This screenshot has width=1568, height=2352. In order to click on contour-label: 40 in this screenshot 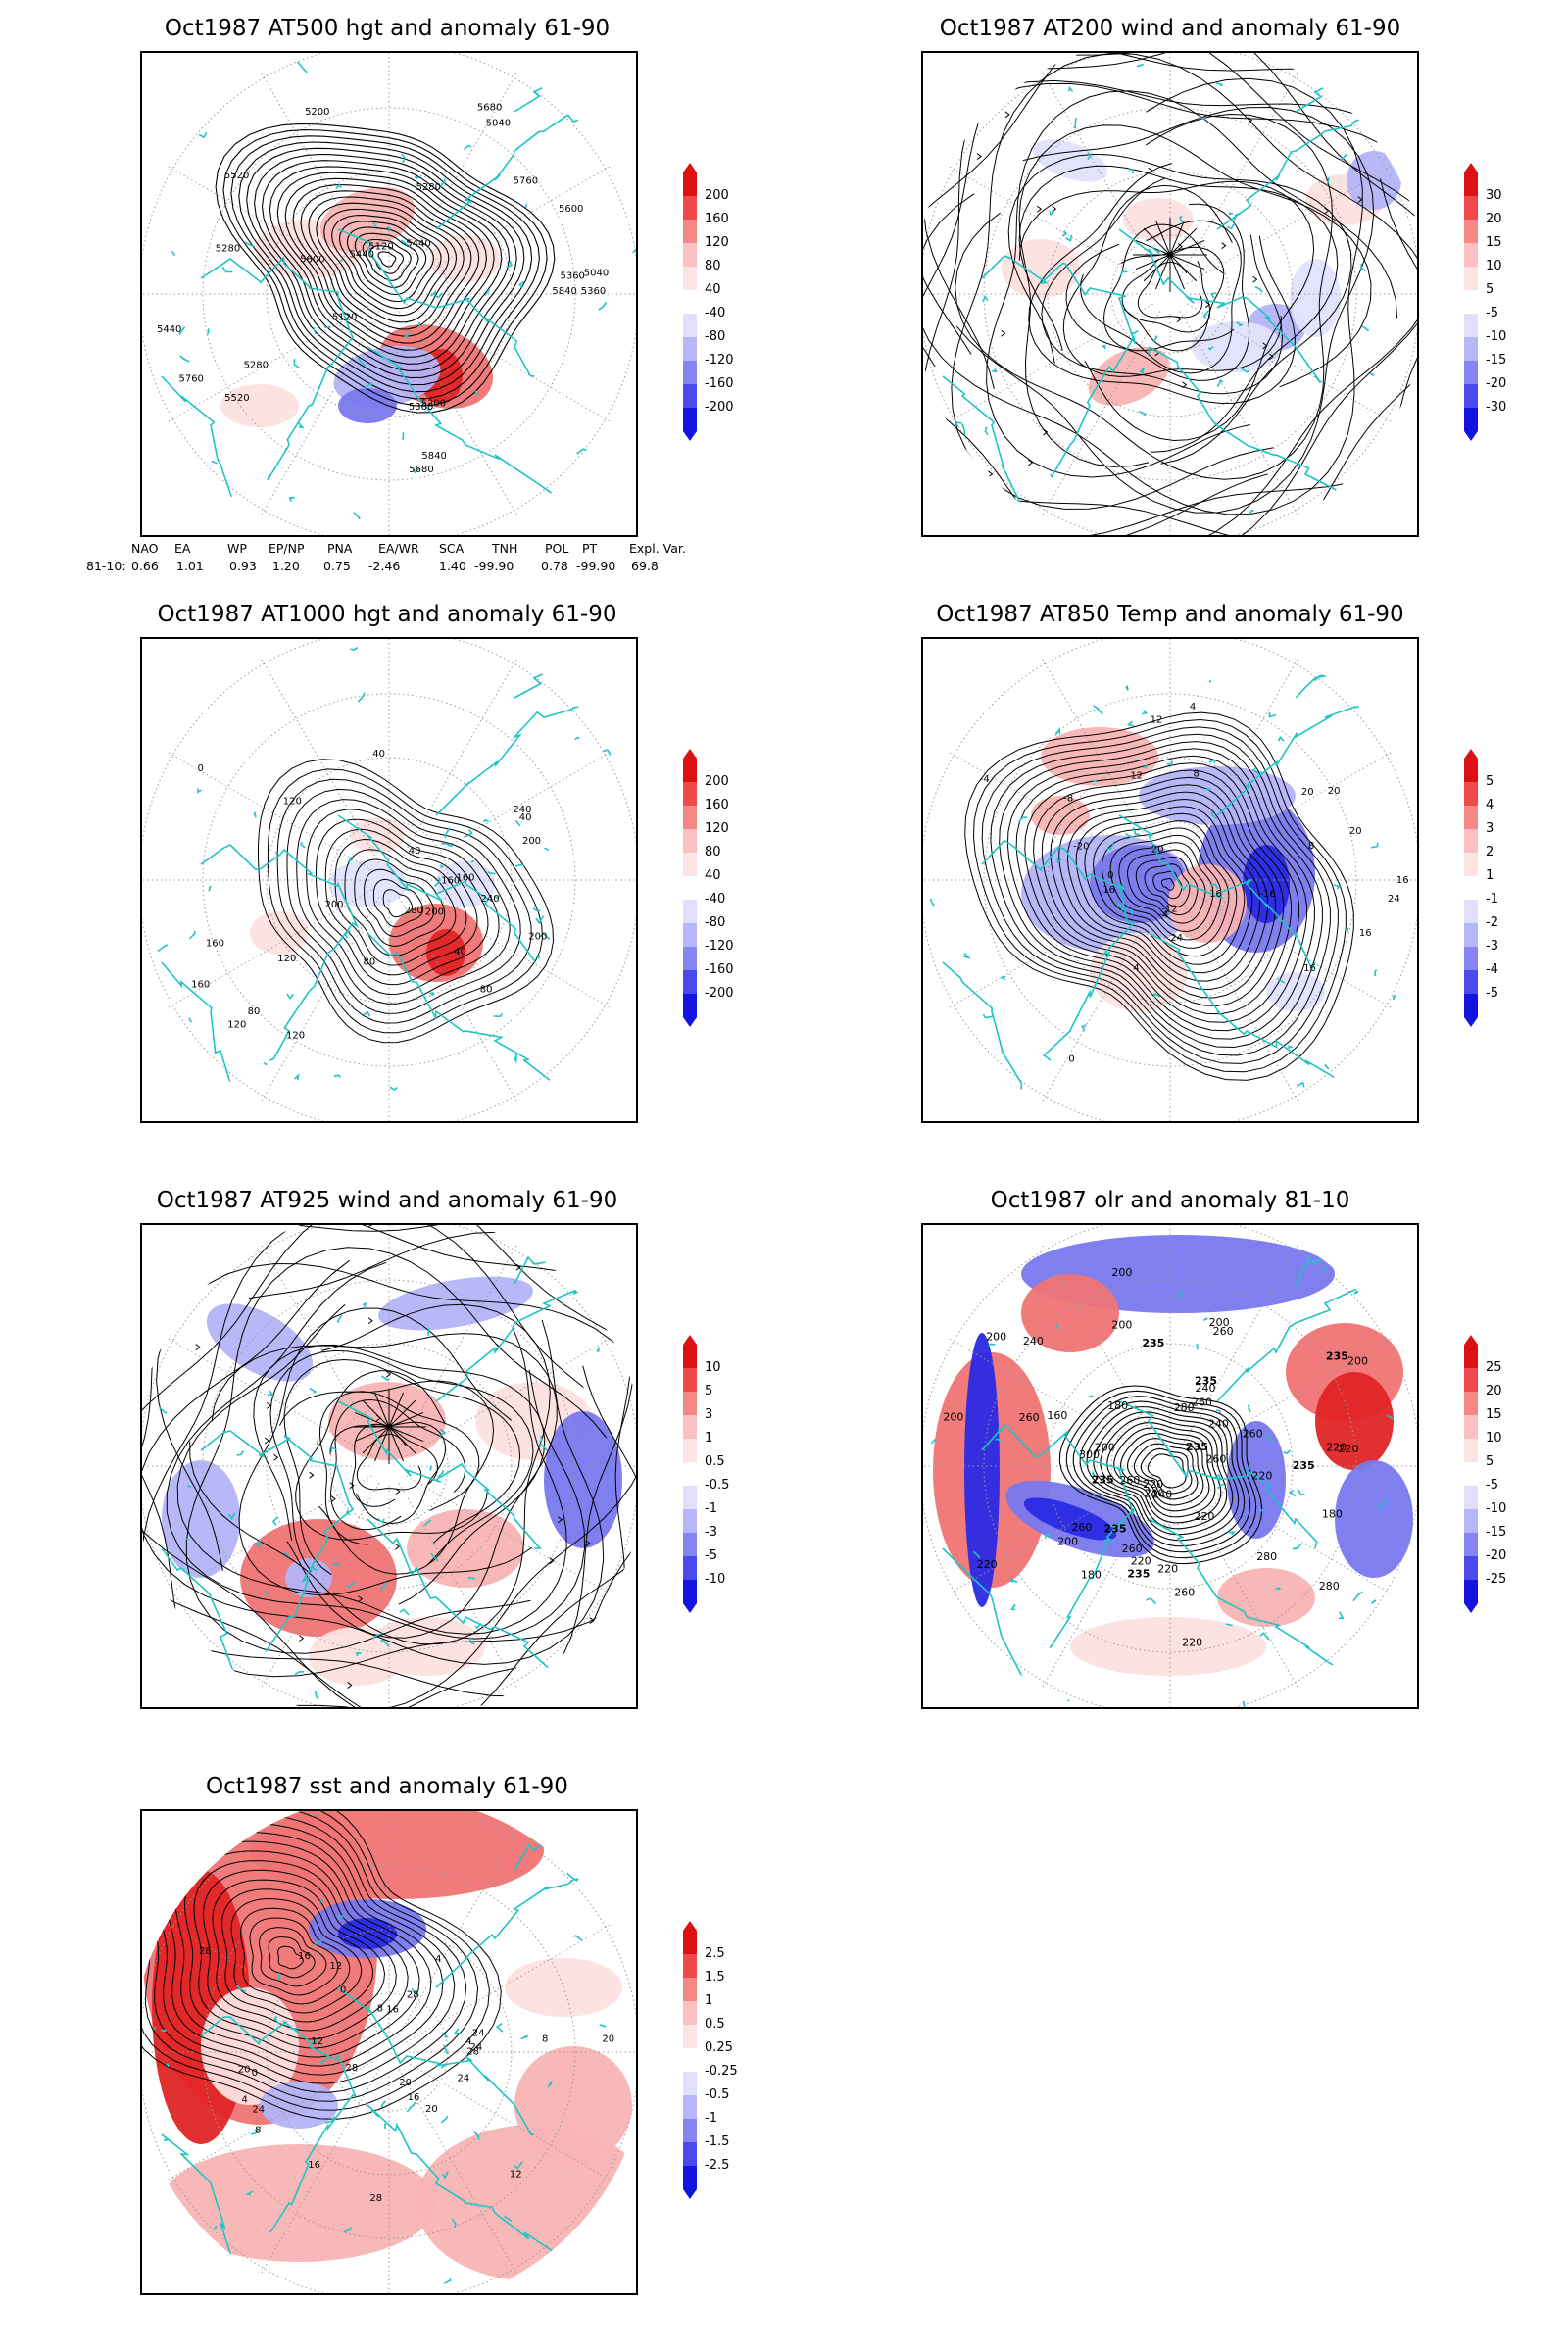, I will do `click(525, 817)`.